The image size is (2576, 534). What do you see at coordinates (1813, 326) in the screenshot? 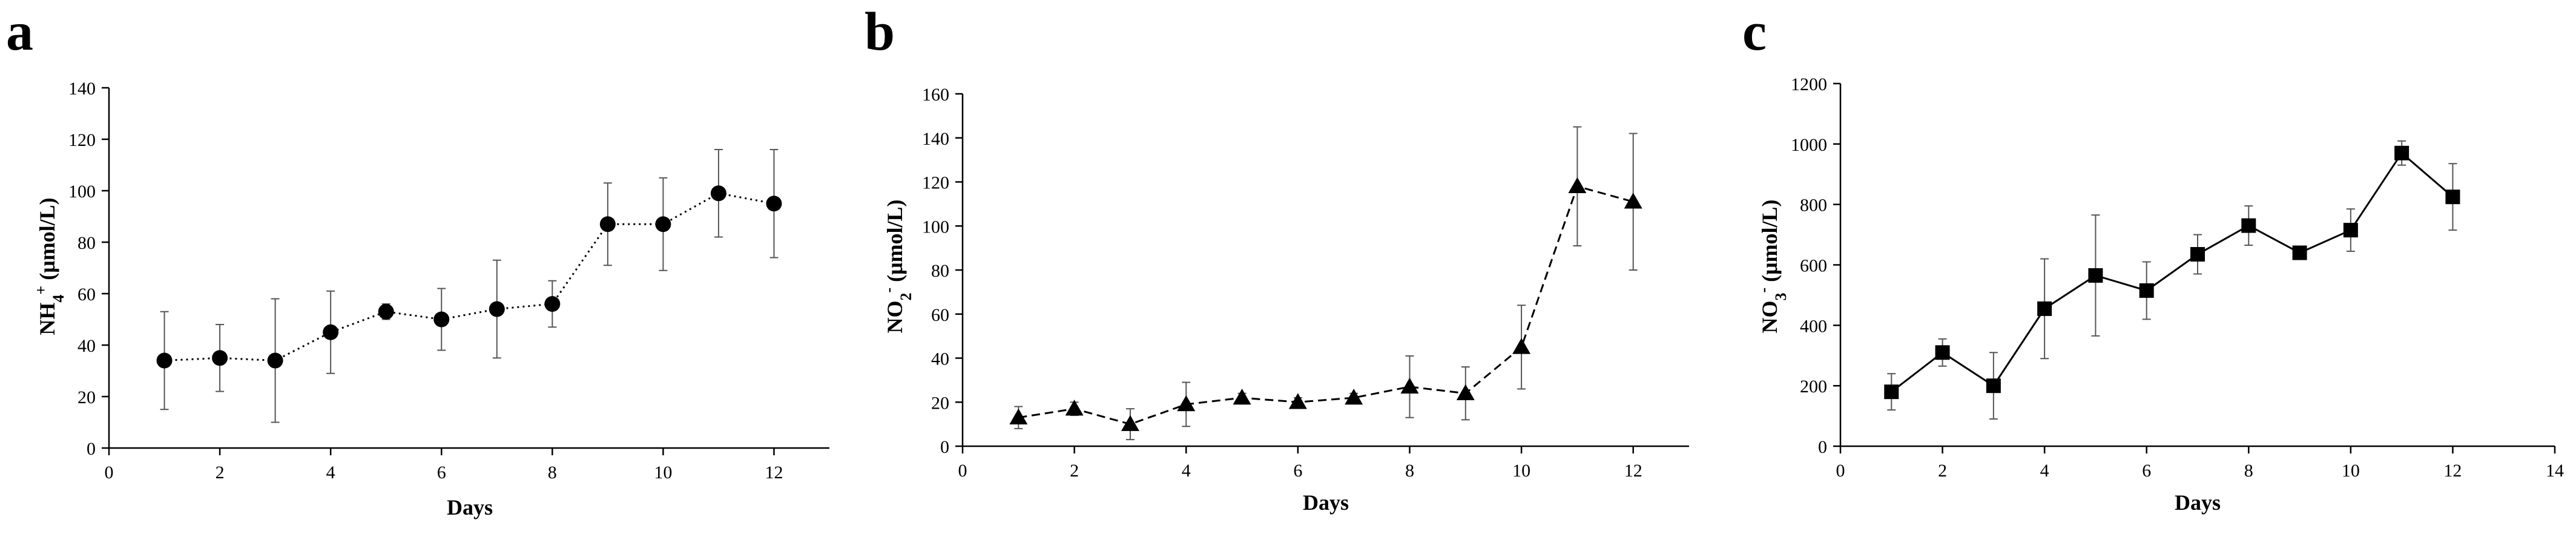
I see `y-tick-label: 400` at bounding box center [1813, 326].